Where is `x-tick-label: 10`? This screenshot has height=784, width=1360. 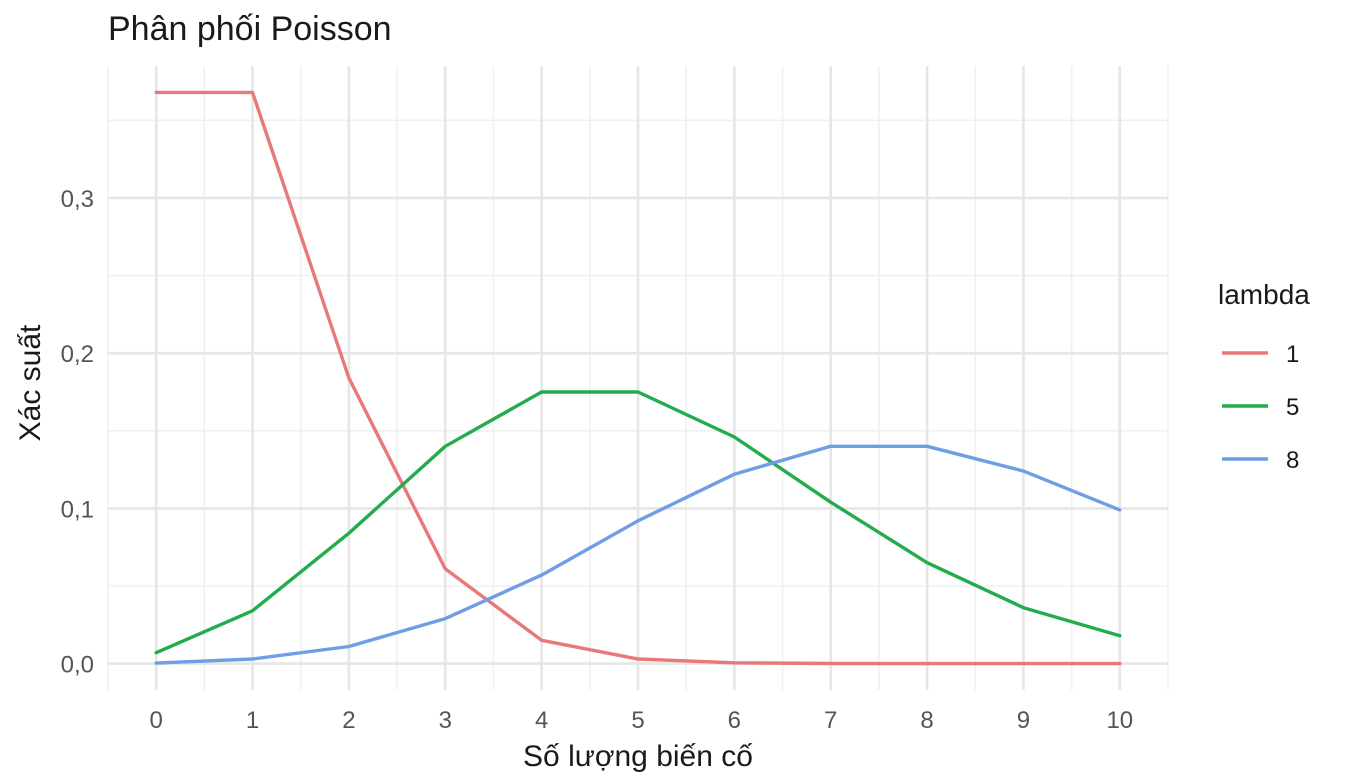 x-tick-label: 10 is located at coordinates (1119, 720).